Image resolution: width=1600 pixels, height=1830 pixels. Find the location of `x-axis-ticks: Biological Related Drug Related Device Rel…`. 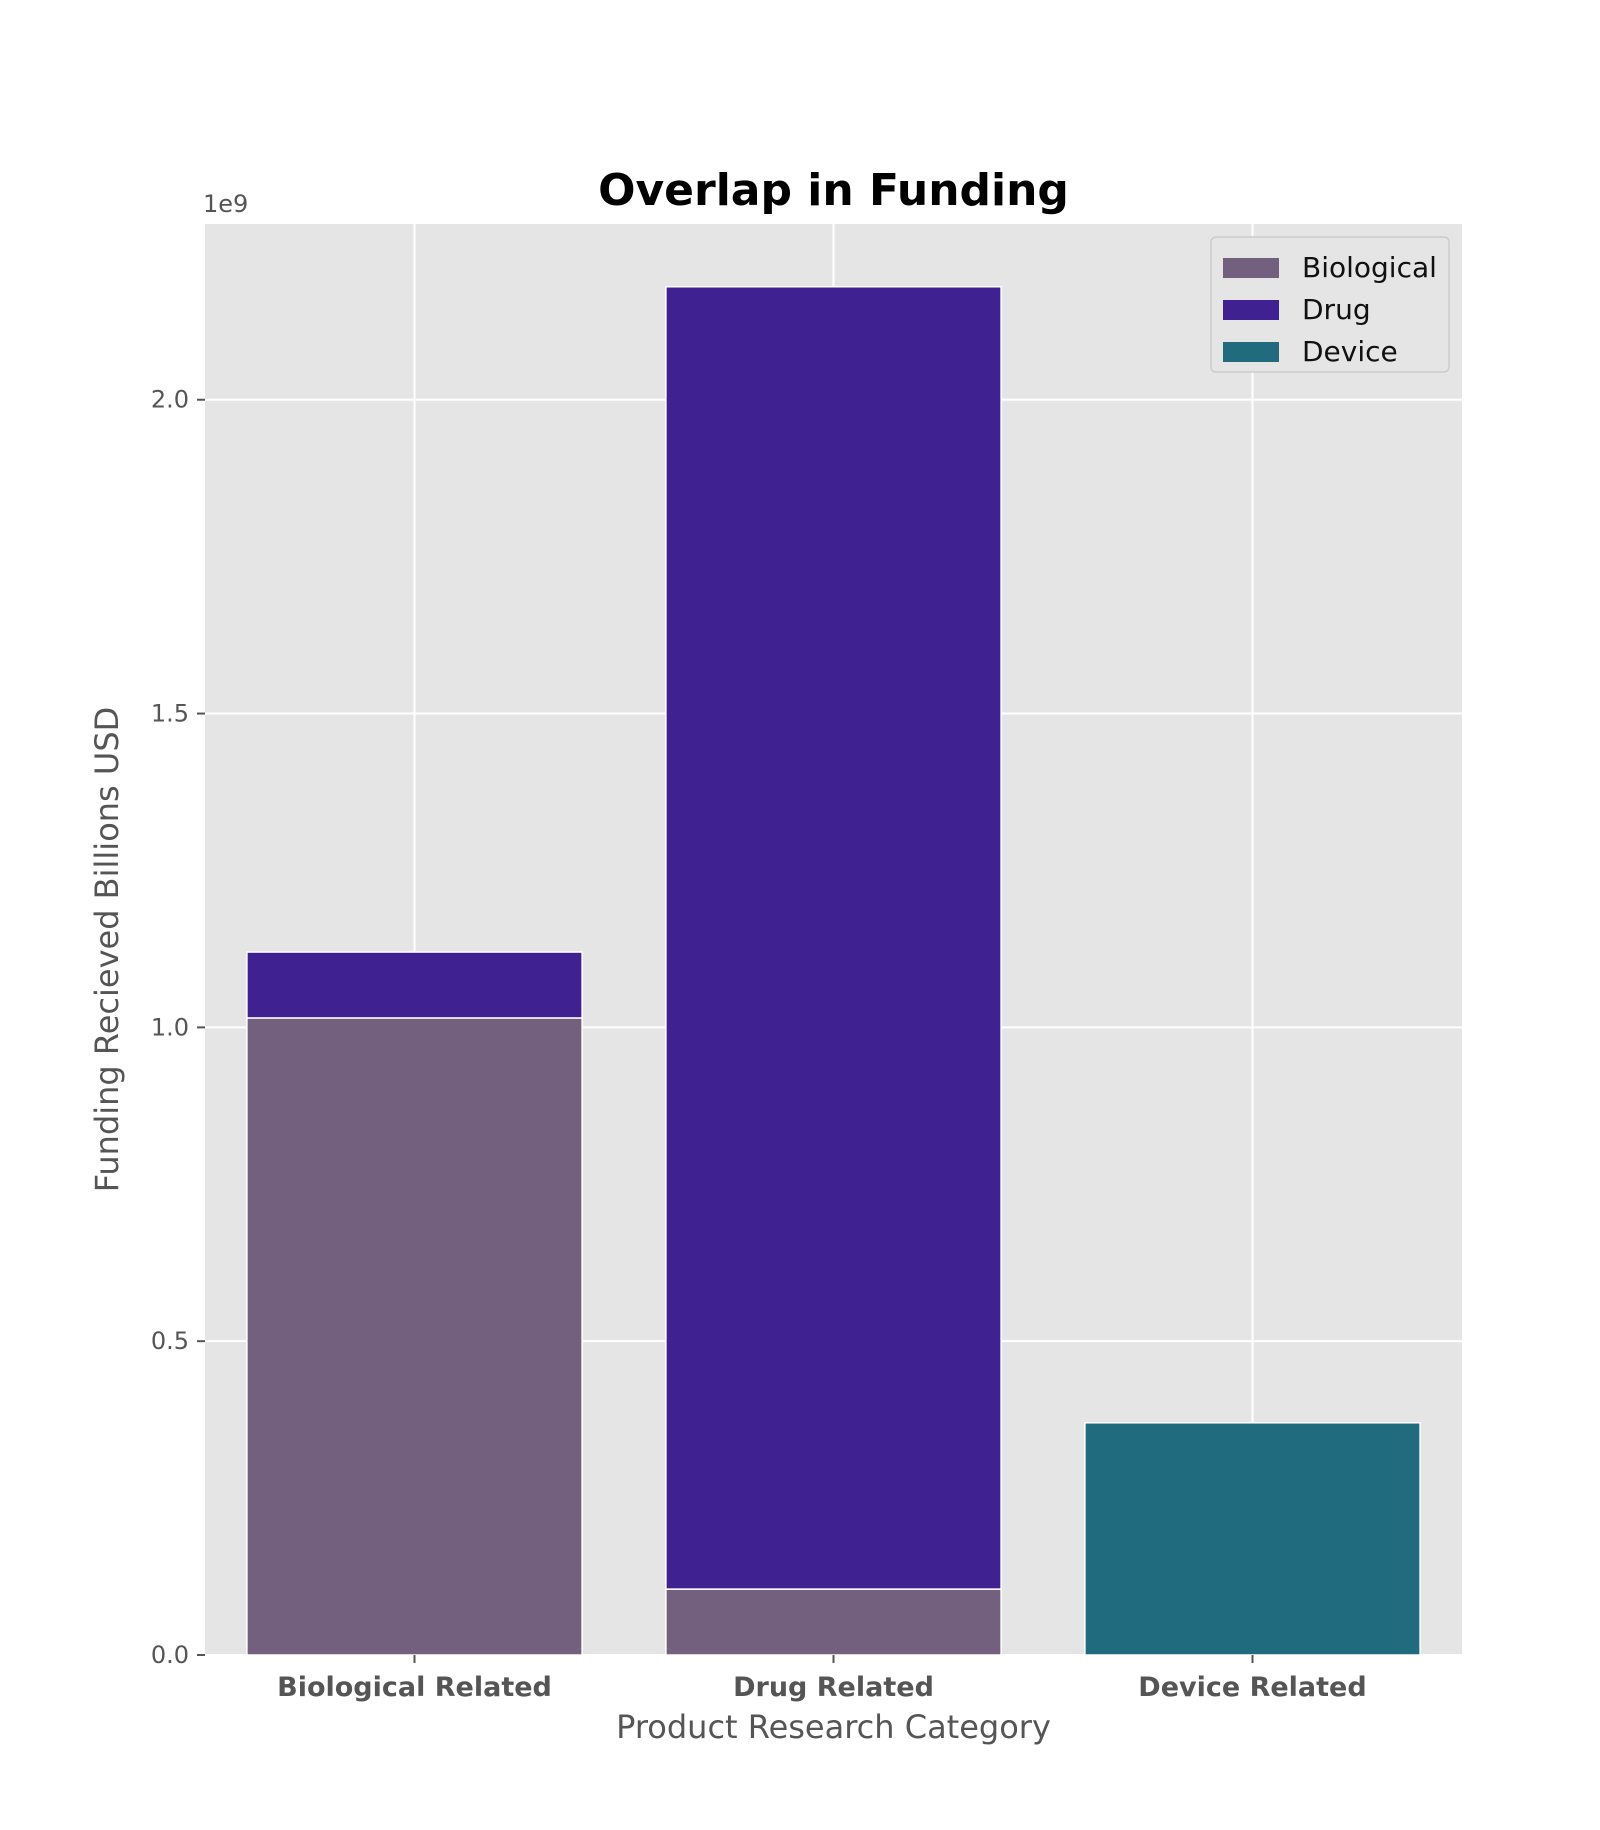

x-axis-ticks: Biological Related Drug Related Device Rel… is located at coordinates (822, 1679).